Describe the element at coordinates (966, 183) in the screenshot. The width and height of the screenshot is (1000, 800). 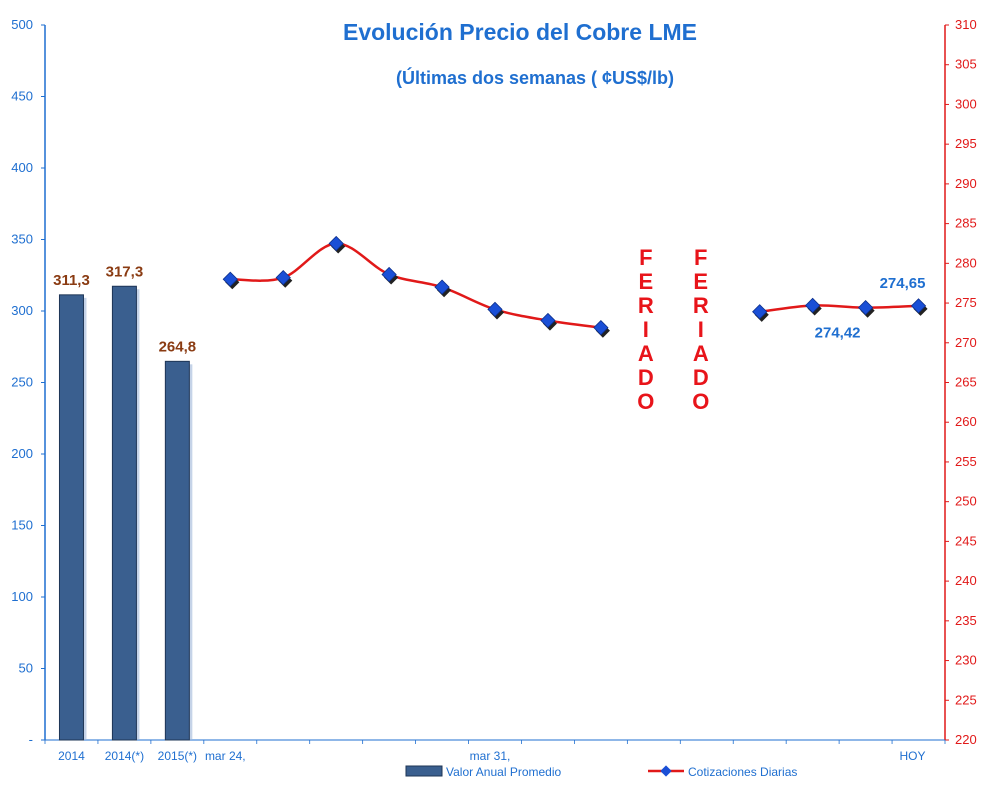
I see `right-tick-label: 290` at that location.